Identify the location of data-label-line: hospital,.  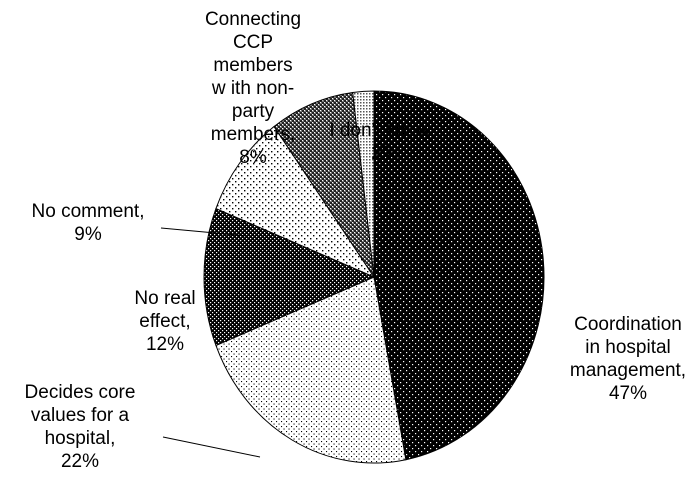
(80, 438).